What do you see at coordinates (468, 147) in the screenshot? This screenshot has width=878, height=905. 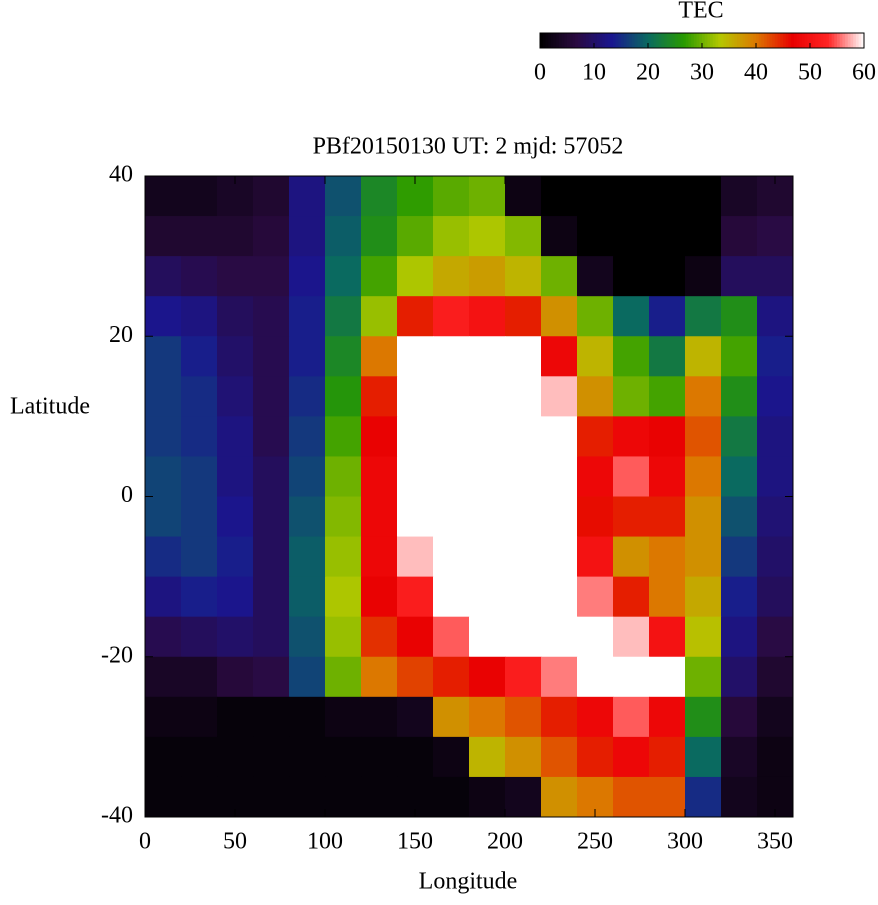 I see `chart-title: PBf20150130 UT: 2 mjd: 57052` at bounding box center [468, 147].